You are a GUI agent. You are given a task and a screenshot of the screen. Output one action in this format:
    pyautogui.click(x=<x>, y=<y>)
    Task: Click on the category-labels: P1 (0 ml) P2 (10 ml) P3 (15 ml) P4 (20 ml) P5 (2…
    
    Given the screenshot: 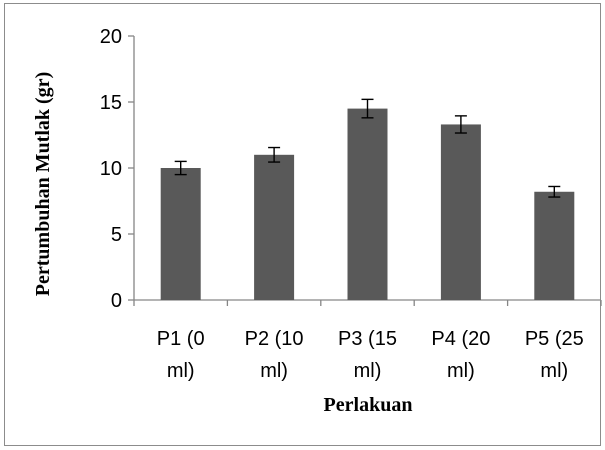 What is the action you would take?
    pyautogui.click(x=370, y=355)
    